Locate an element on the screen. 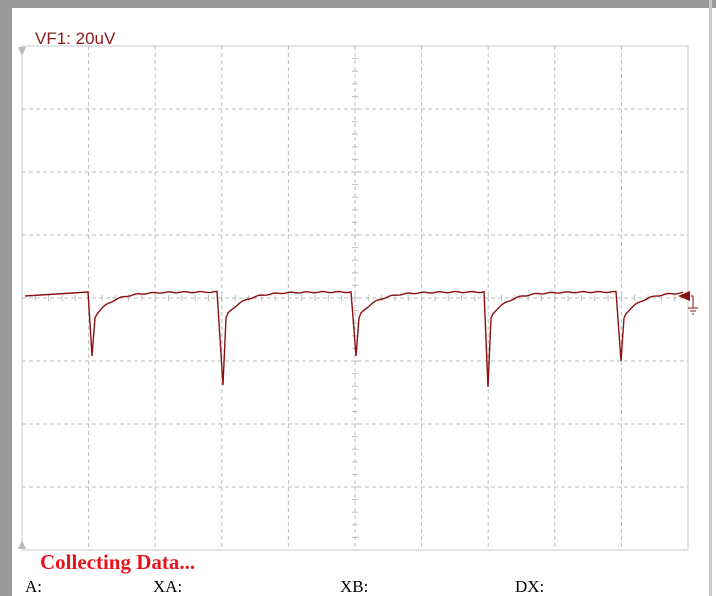 This screenshot has width=726, height=596. cursor-xb: XB: is located at coordinates (354, 586).